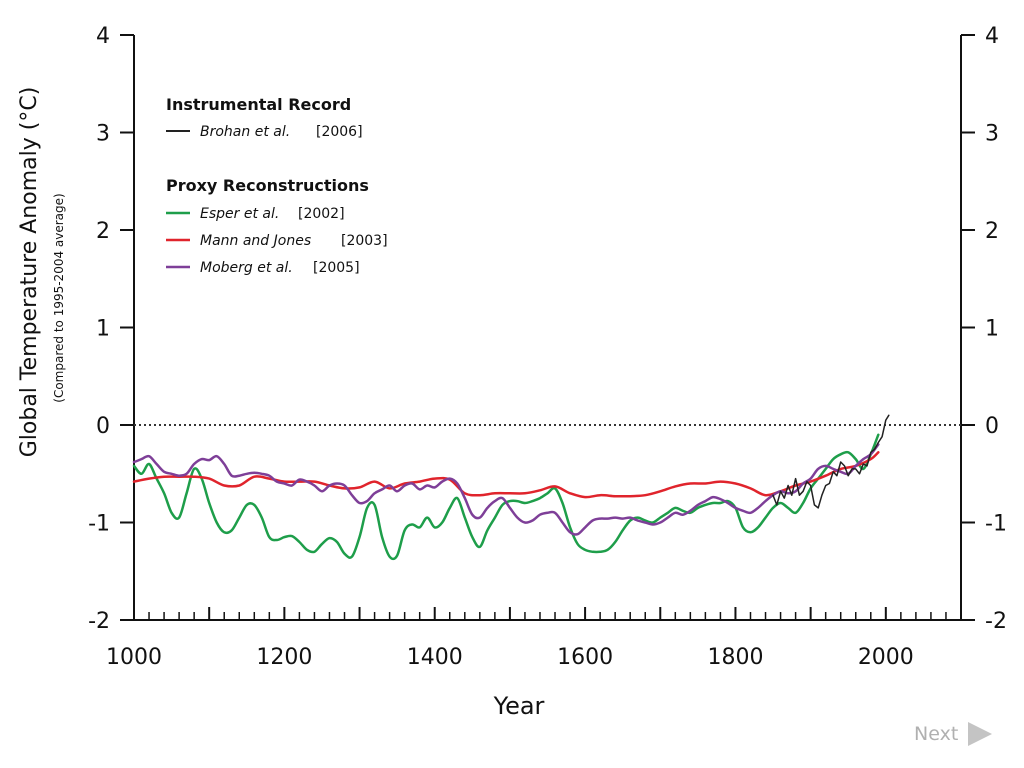 Image resolution: width=1024 pixels, height=768 pixels. I want to click on legend-name-esper: Esper et al., so click(239, 214).